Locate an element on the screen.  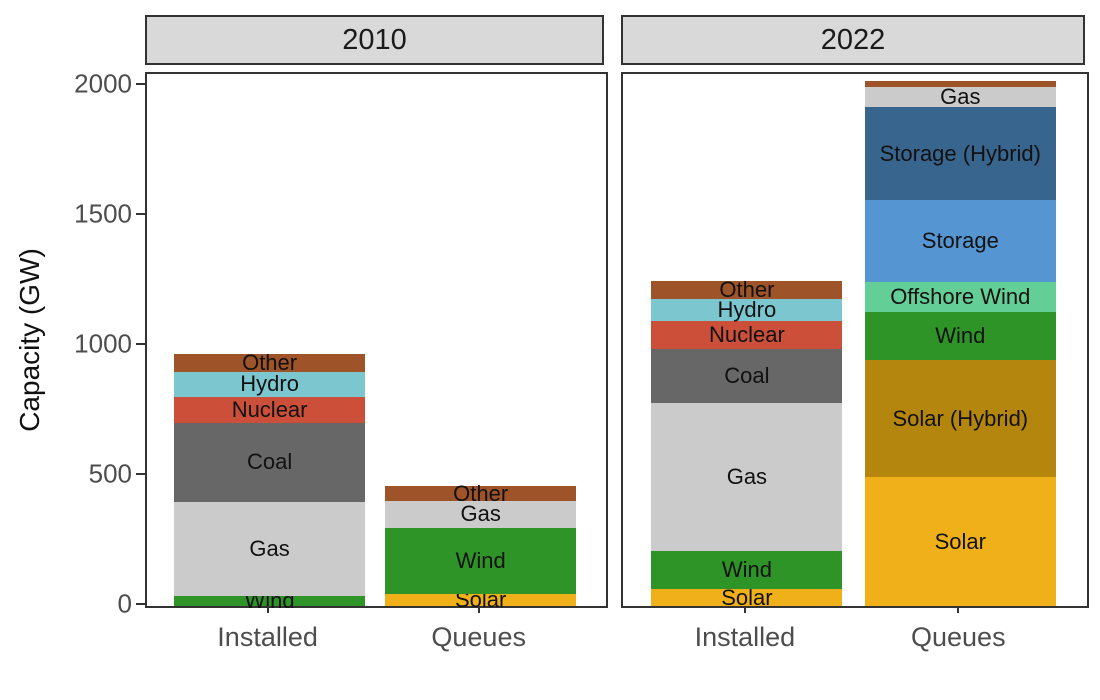
segment-label-2022-queues-storage_hybrid: Storage (Hybrid) is located at coordinates (960, 153).